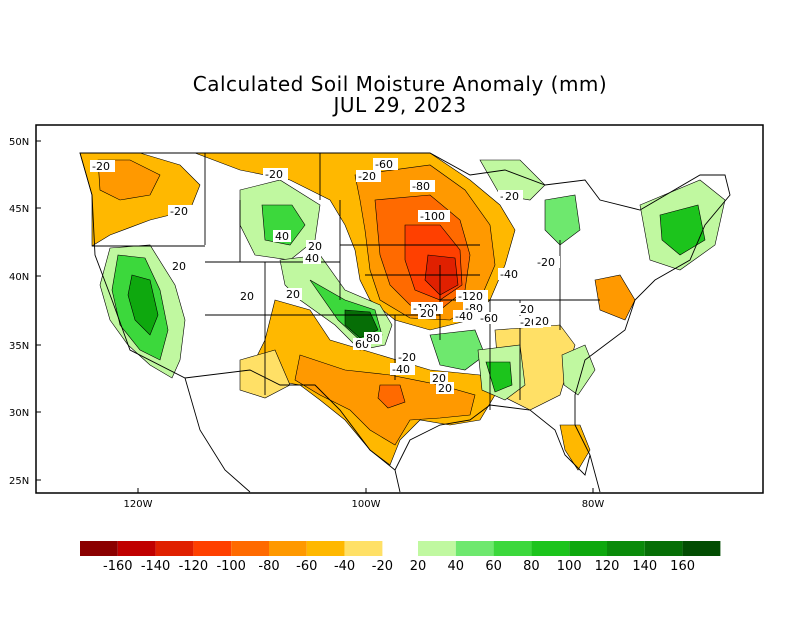 Image resolution: width=800 pixels, height=618 pixels. Describe the element at coordinates (268, 566) in the screenshot. I see `legend-label-negative: -80` at that location.